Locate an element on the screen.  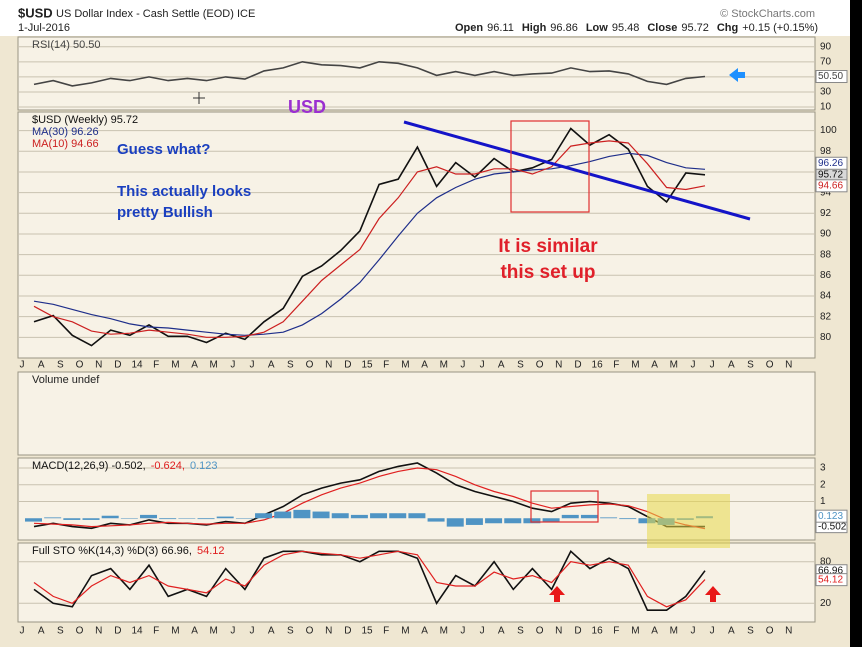
panel-title: Volume undef is located at coordinates (66, 380).